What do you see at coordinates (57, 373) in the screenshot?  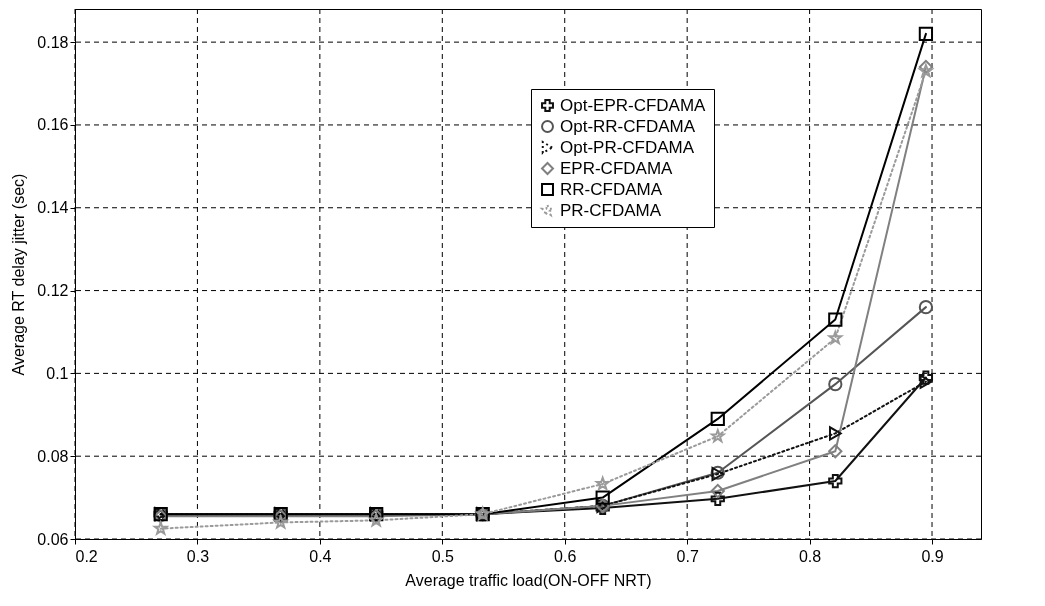 I see `y-tick-label: 0.1` at bounding box center [57, 373].